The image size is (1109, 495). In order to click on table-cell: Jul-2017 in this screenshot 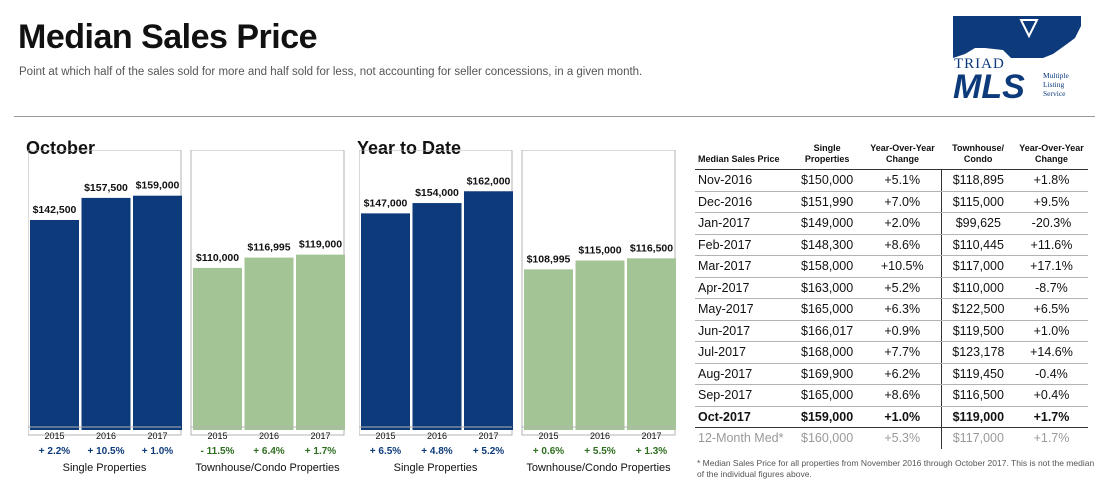, I will do `click(743, 352)`.